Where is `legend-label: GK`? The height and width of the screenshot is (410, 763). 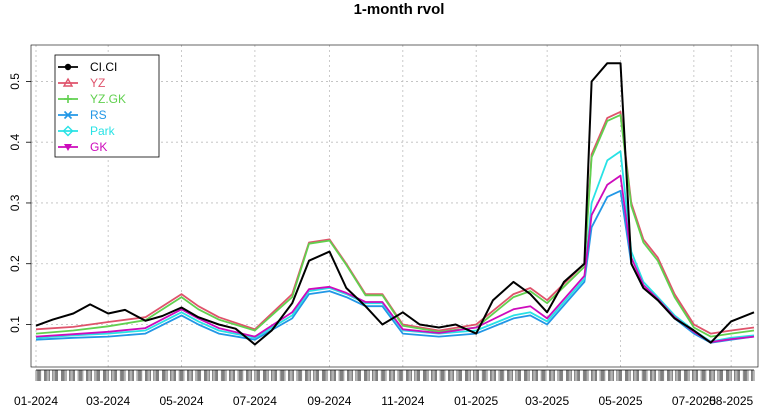
legend-label: GK is located at coordinates (98, 147).